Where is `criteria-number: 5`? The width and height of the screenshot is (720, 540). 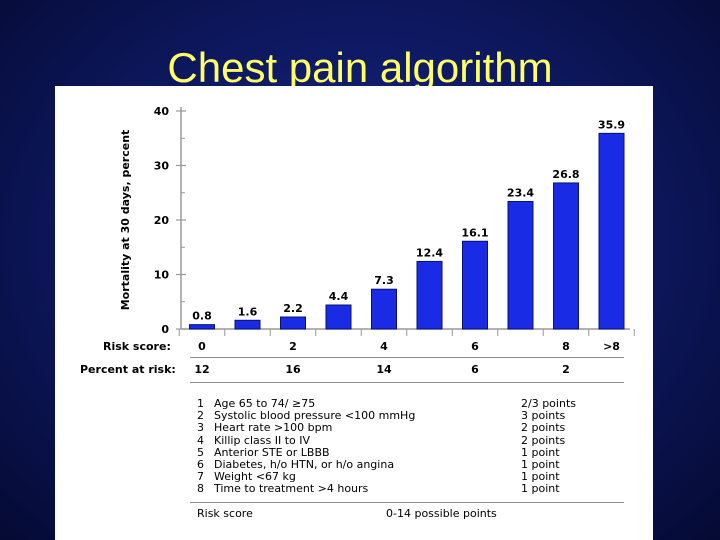
criteria-number: 5 is located at coordinates (200, 452).